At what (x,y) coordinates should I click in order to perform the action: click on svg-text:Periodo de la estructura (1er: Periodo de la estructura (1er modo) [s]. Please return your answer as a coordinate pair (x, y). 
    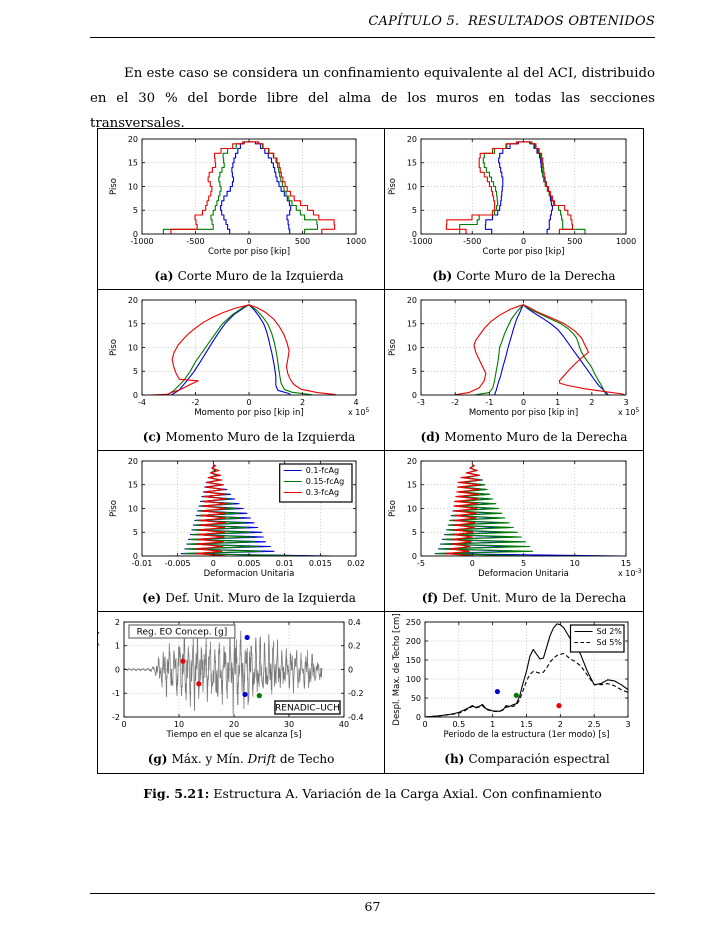
    Looking at the image, I should click on (527, 735).